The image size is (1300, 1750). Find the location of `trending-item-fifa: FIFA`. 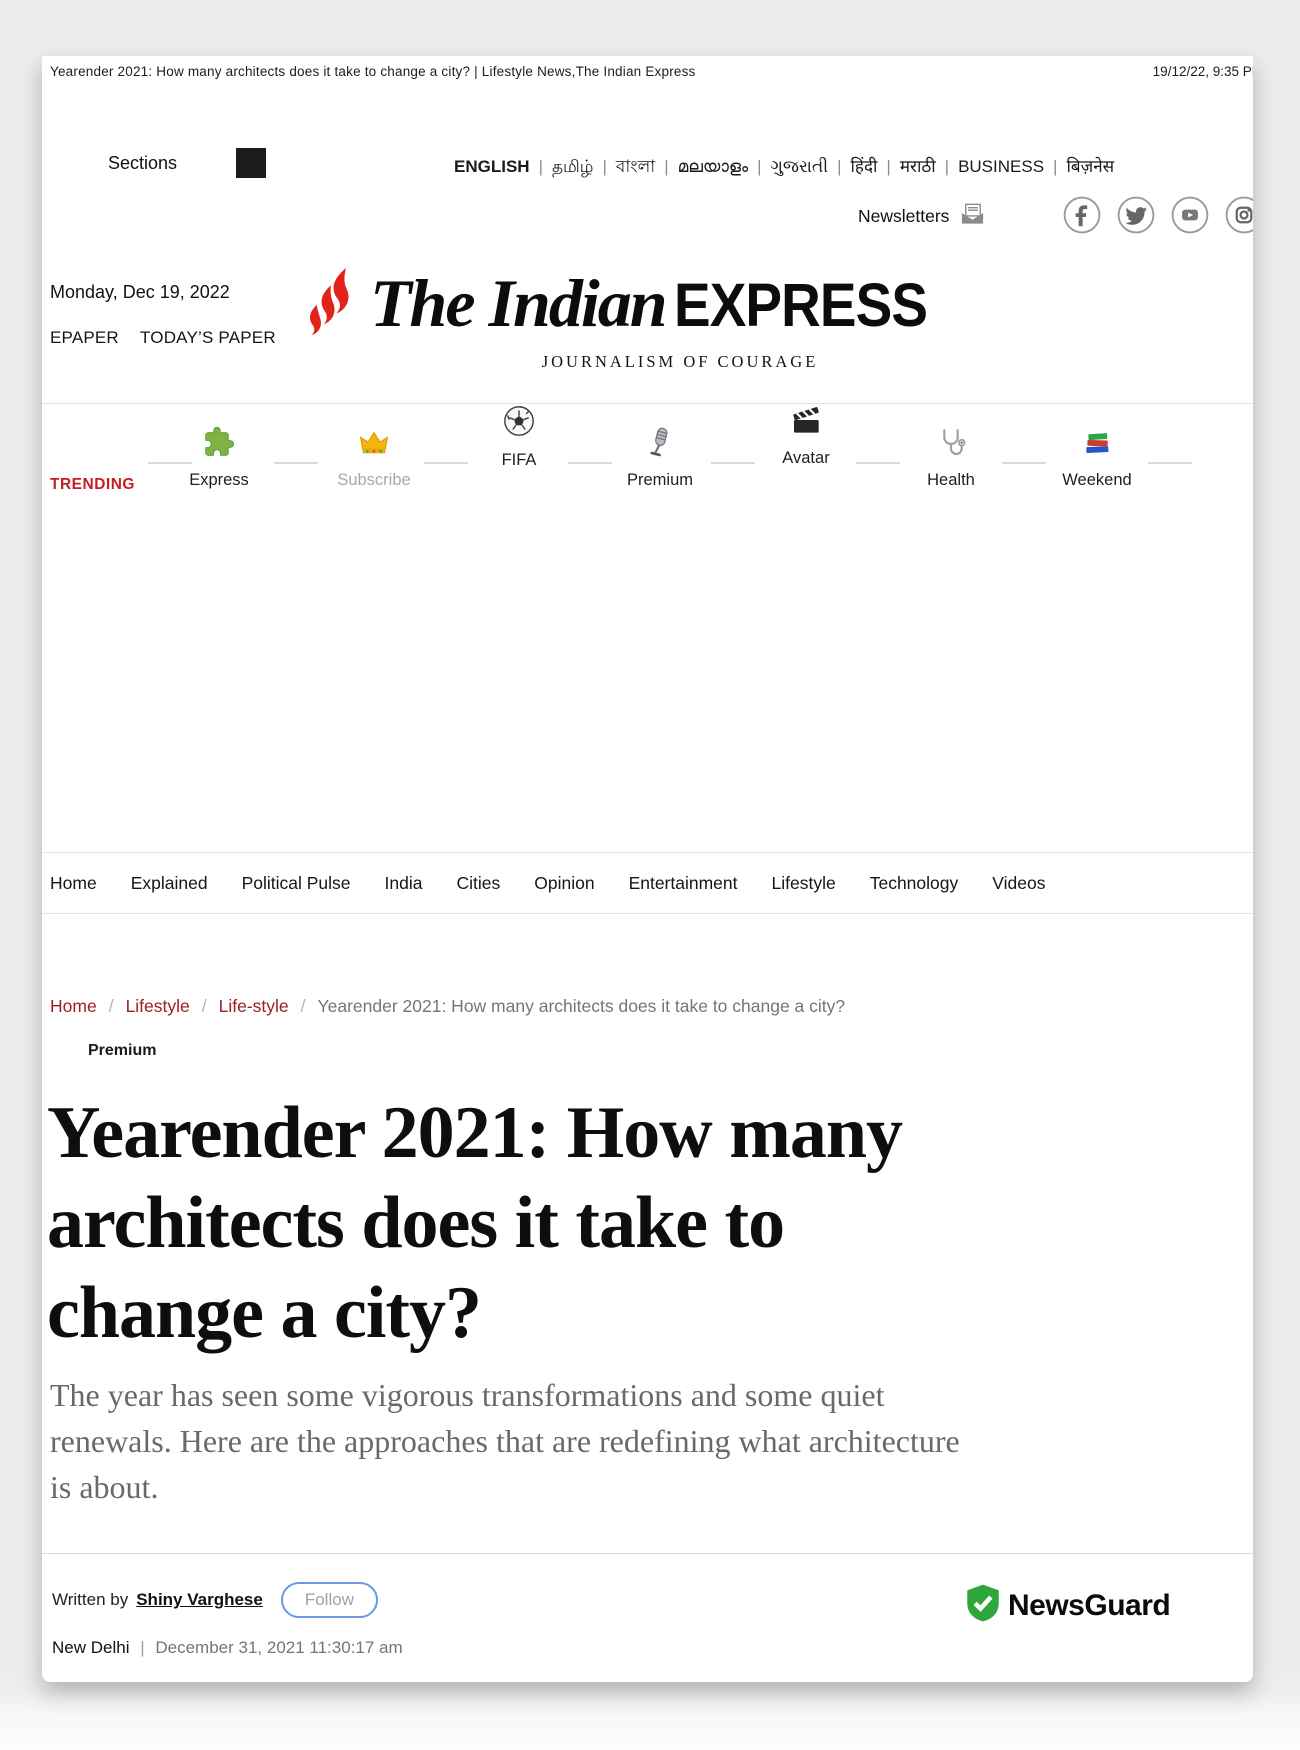

trending-item-fifa: FIFA is located at coordinates (519, 437).